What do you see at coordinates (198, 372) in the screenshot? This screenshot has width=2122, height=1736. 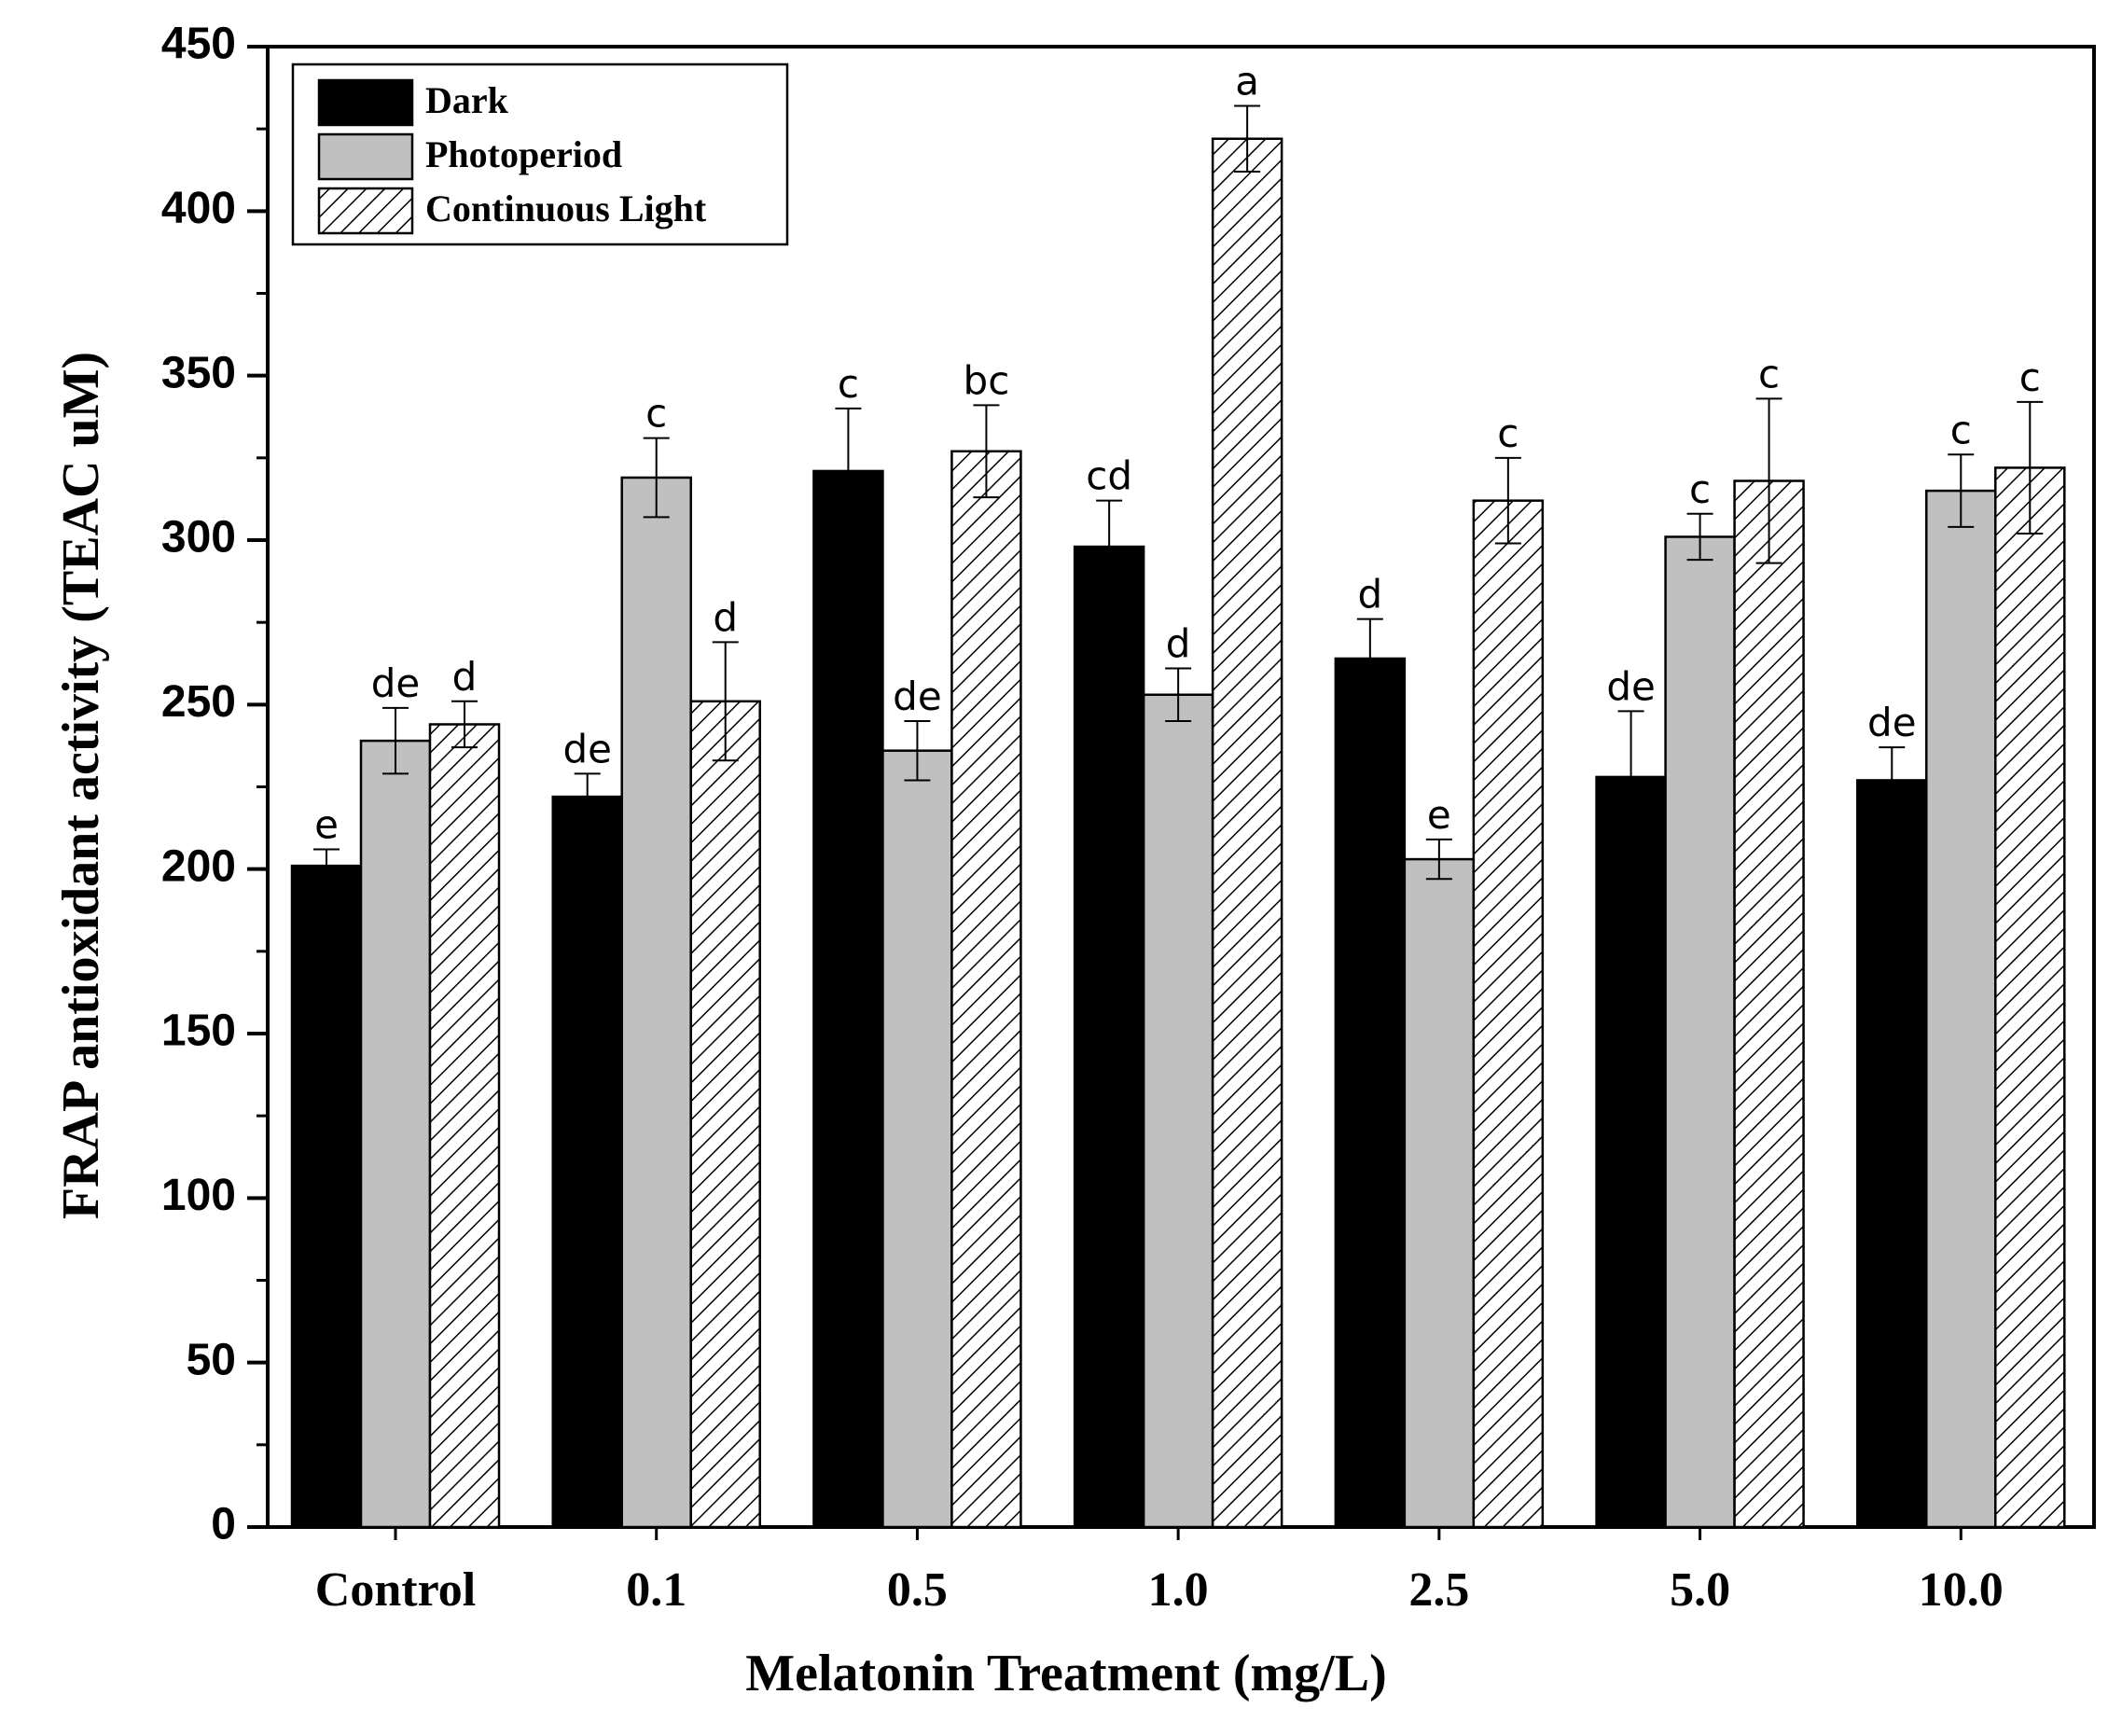 I see `y-tick-label: 350` at bounding box center [198, 372].